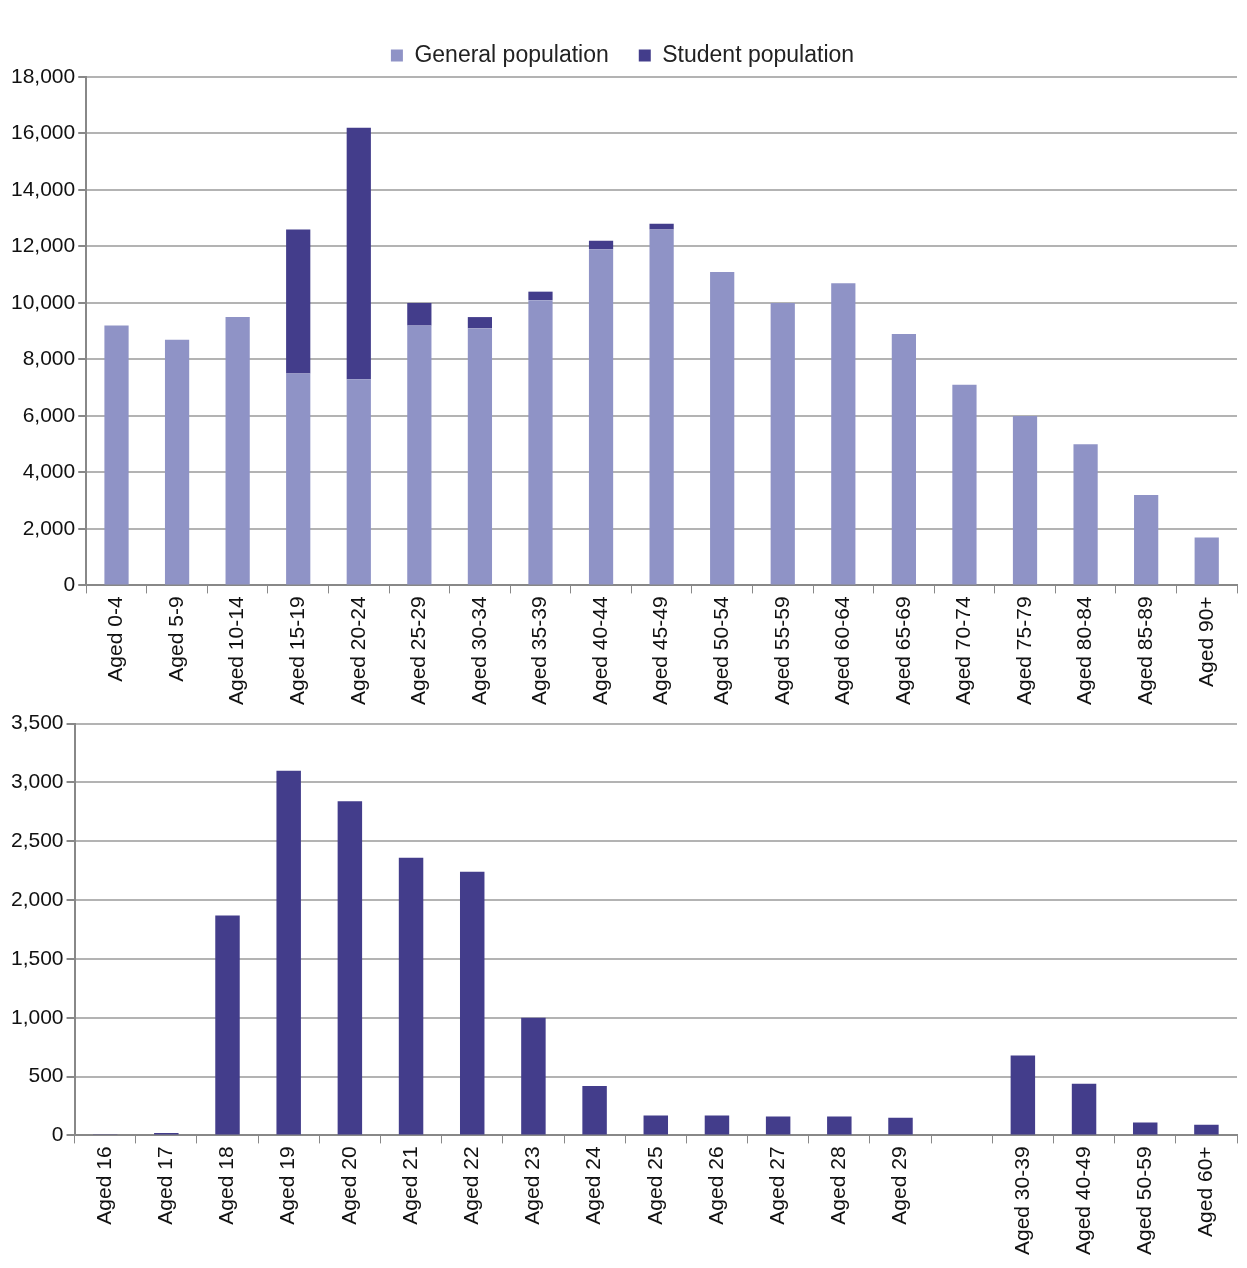 This screenshot has width=1247, height=1268. I want to click on legend-label: General population, so click(511, 53).